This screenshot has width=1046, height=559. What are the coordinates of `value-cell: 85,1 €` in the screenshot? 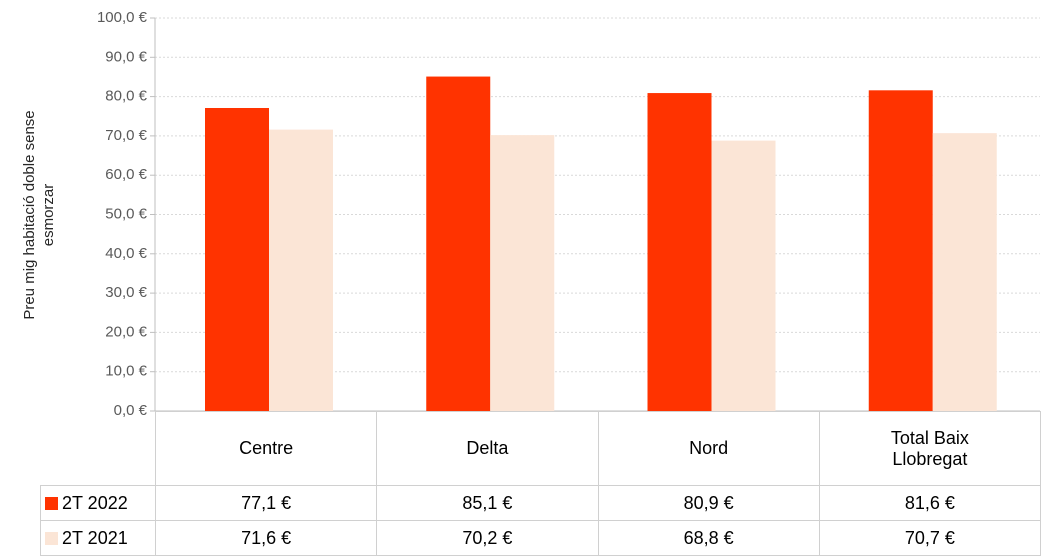 It's located at (487, 503).